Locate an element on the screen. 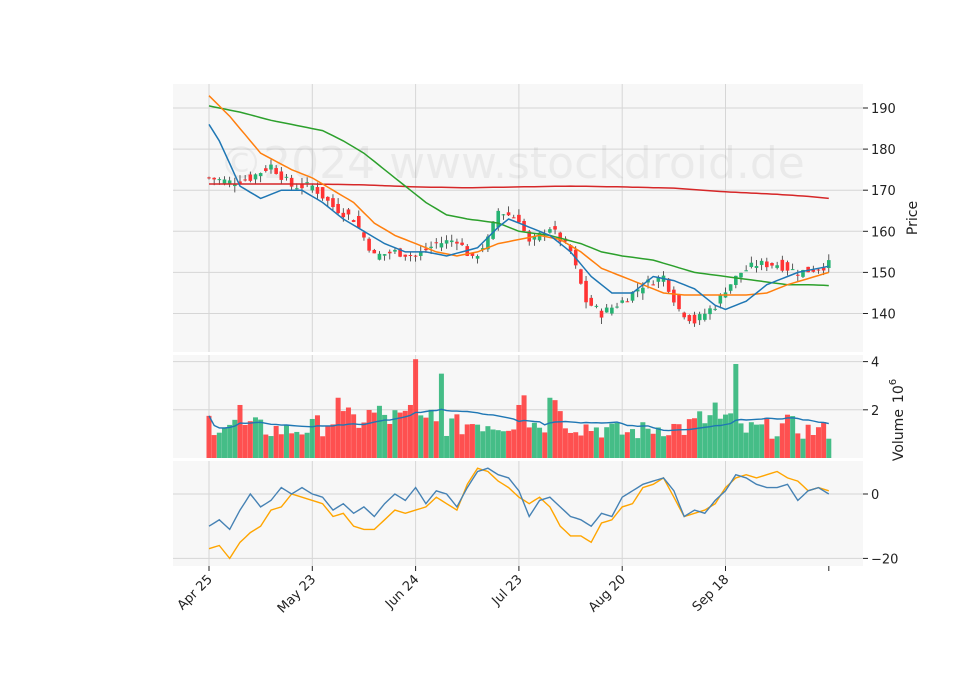 This screenshot has width=960, height=690. price-tick-label: 150 is located at coordinates (883, 273).